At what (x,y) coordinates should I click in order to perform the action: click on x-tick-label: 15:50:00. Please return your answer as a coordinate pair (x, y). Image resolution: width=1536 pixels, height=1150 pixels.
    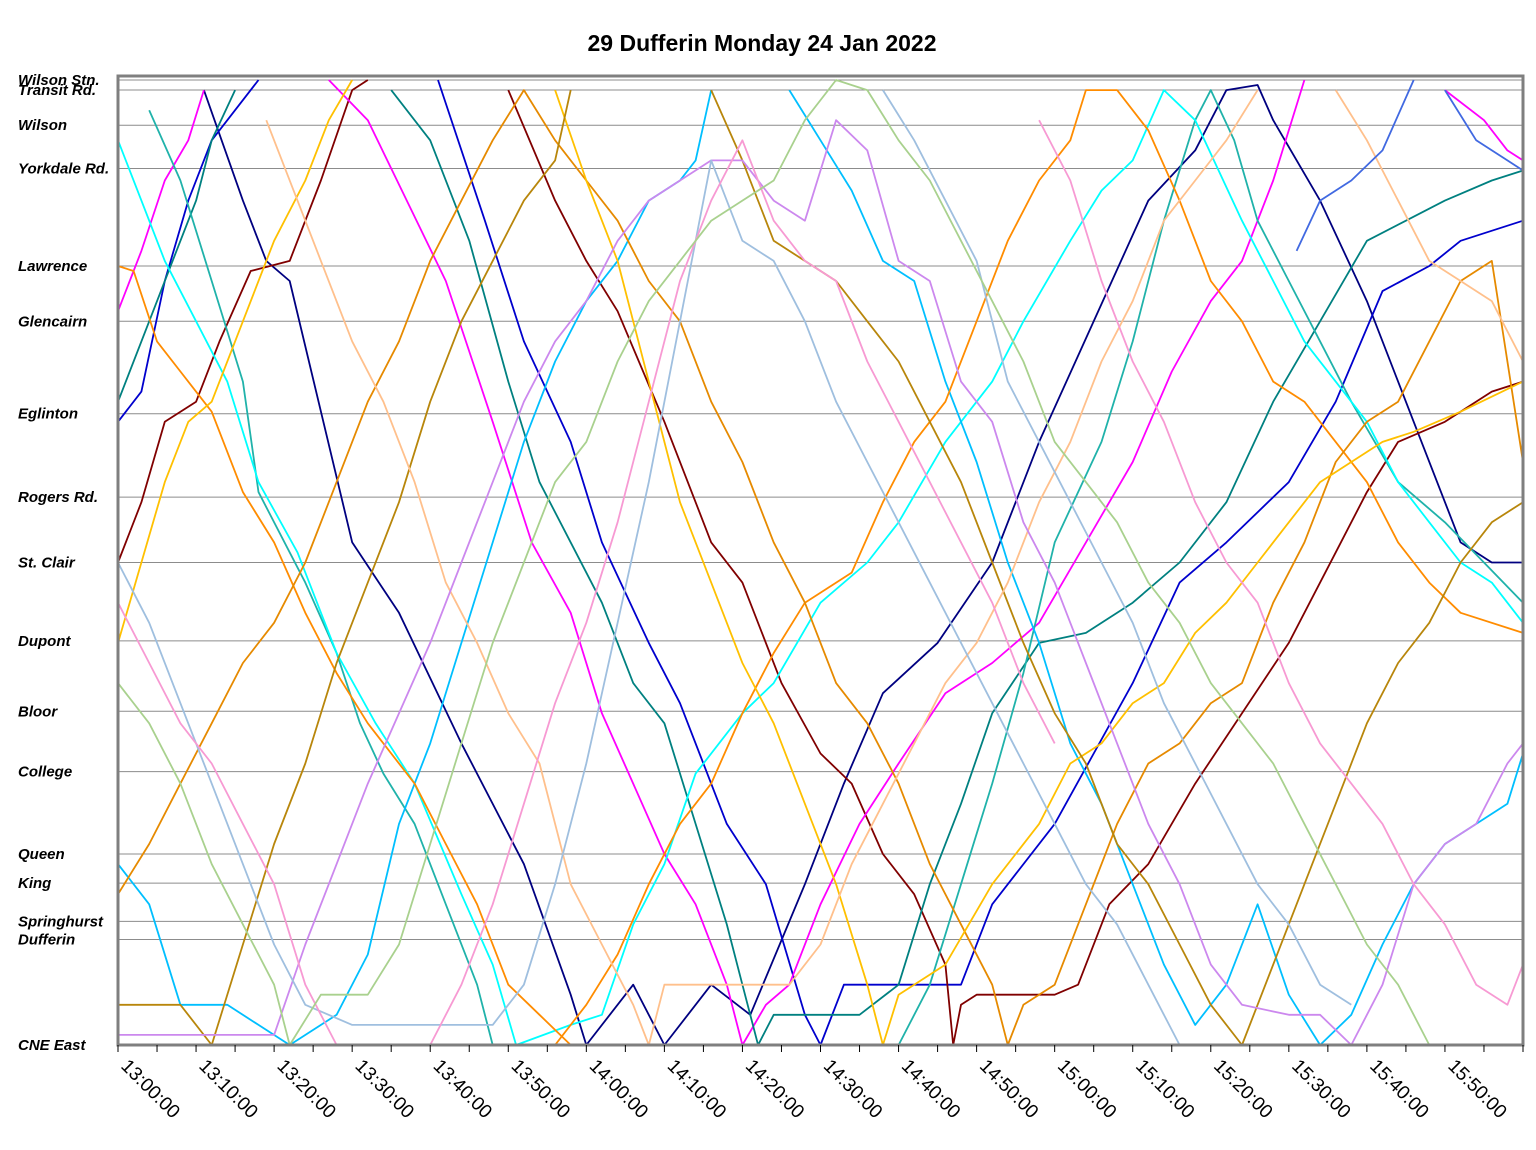
    Looking at the image, I should click on (1476, 1089).